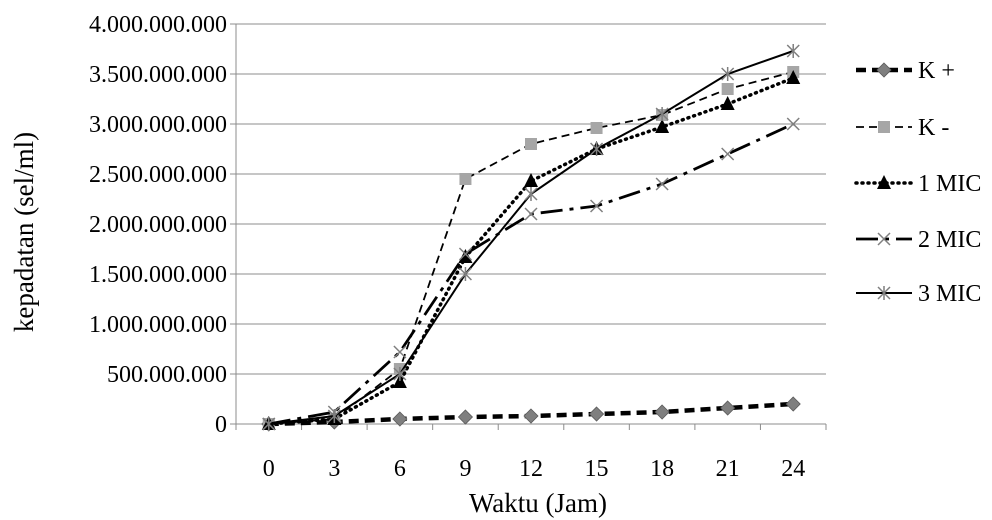 This screenshot has height=520, width=992. I want to click on legend-label: 2 MIC, so click(949, 240).